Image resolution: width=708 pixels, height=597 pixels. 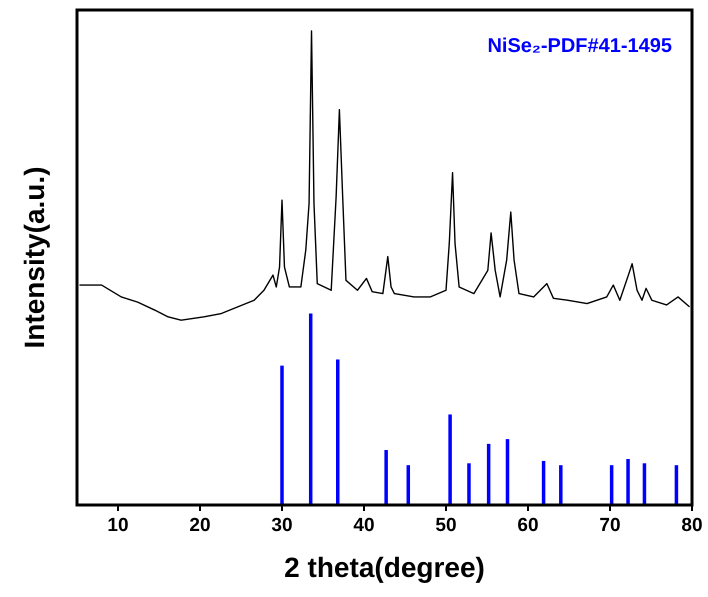 I want to click on x-tick-label: 70, so click(x=610, y=525).